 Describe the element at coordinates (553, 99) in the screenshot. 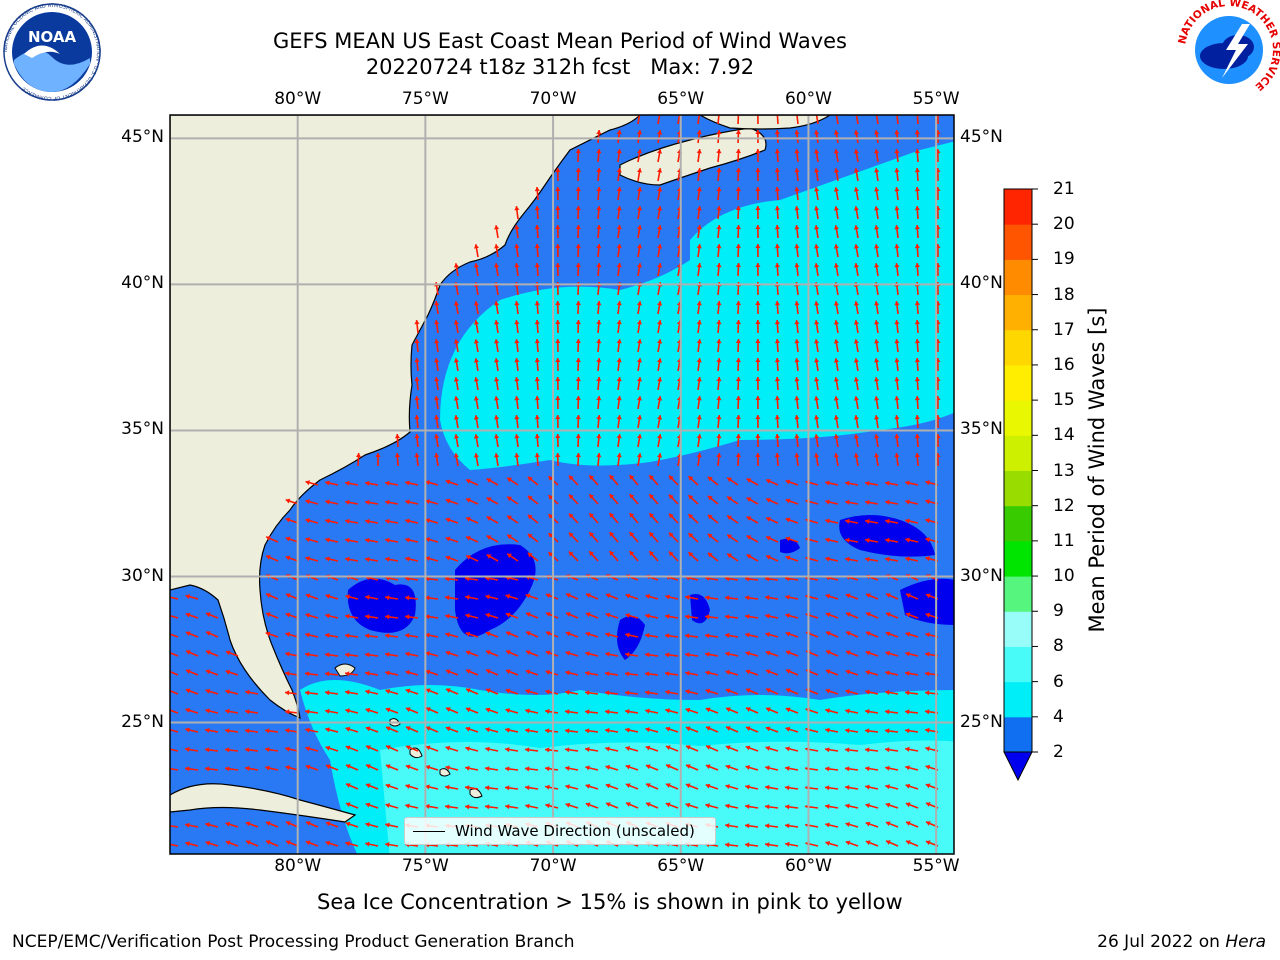

I see `longitude-tick-top: 70°W` at that location.